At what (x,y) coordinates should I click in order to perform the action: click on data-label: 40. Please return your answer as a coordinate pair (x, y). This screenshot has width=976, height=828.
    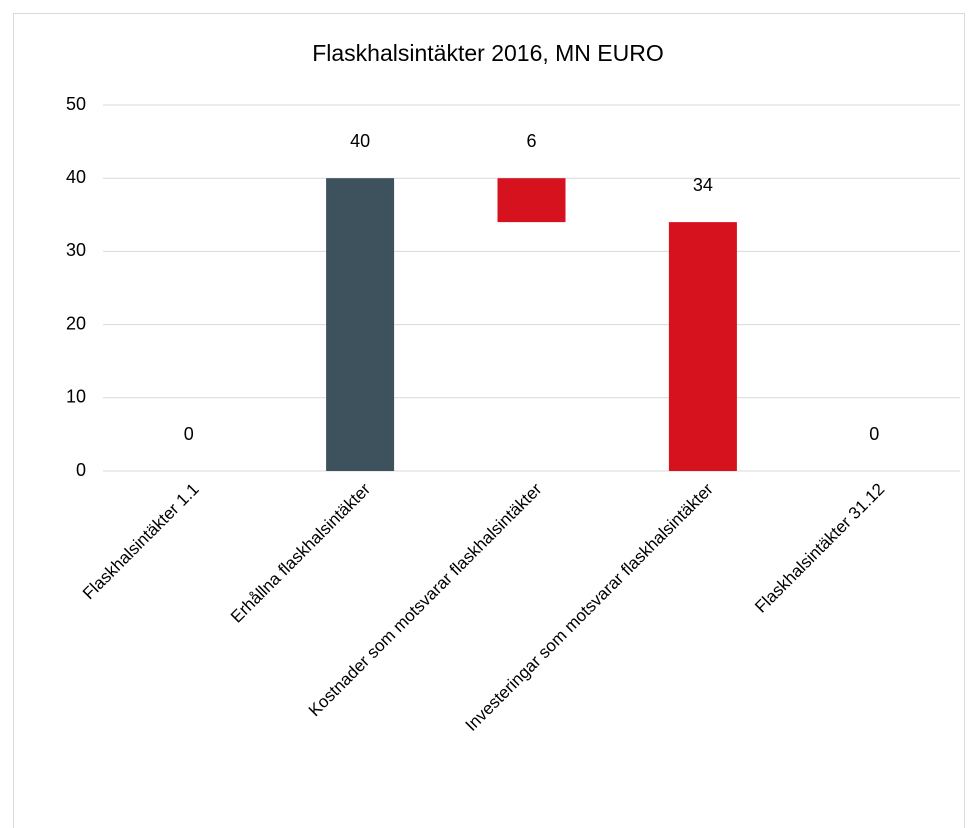
    Looking at the image, I should click on (360, 141).